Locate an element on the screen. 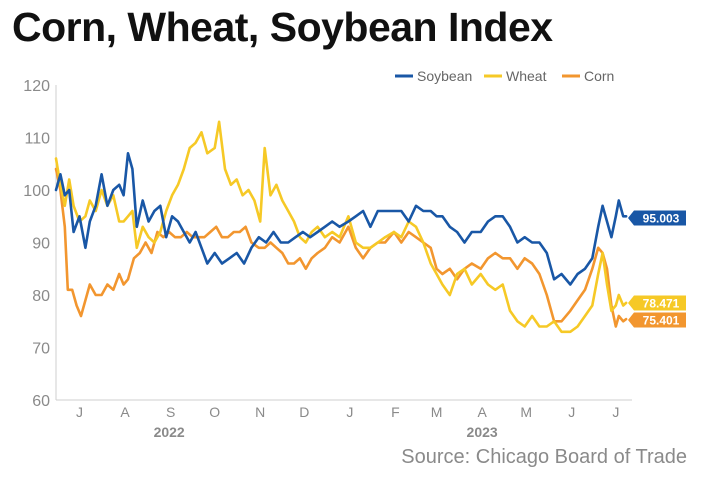 Image resolution: width=701 pixels, height=486 pixels. legend-label-soybean: Soybean is located at coordinates (444, 76).